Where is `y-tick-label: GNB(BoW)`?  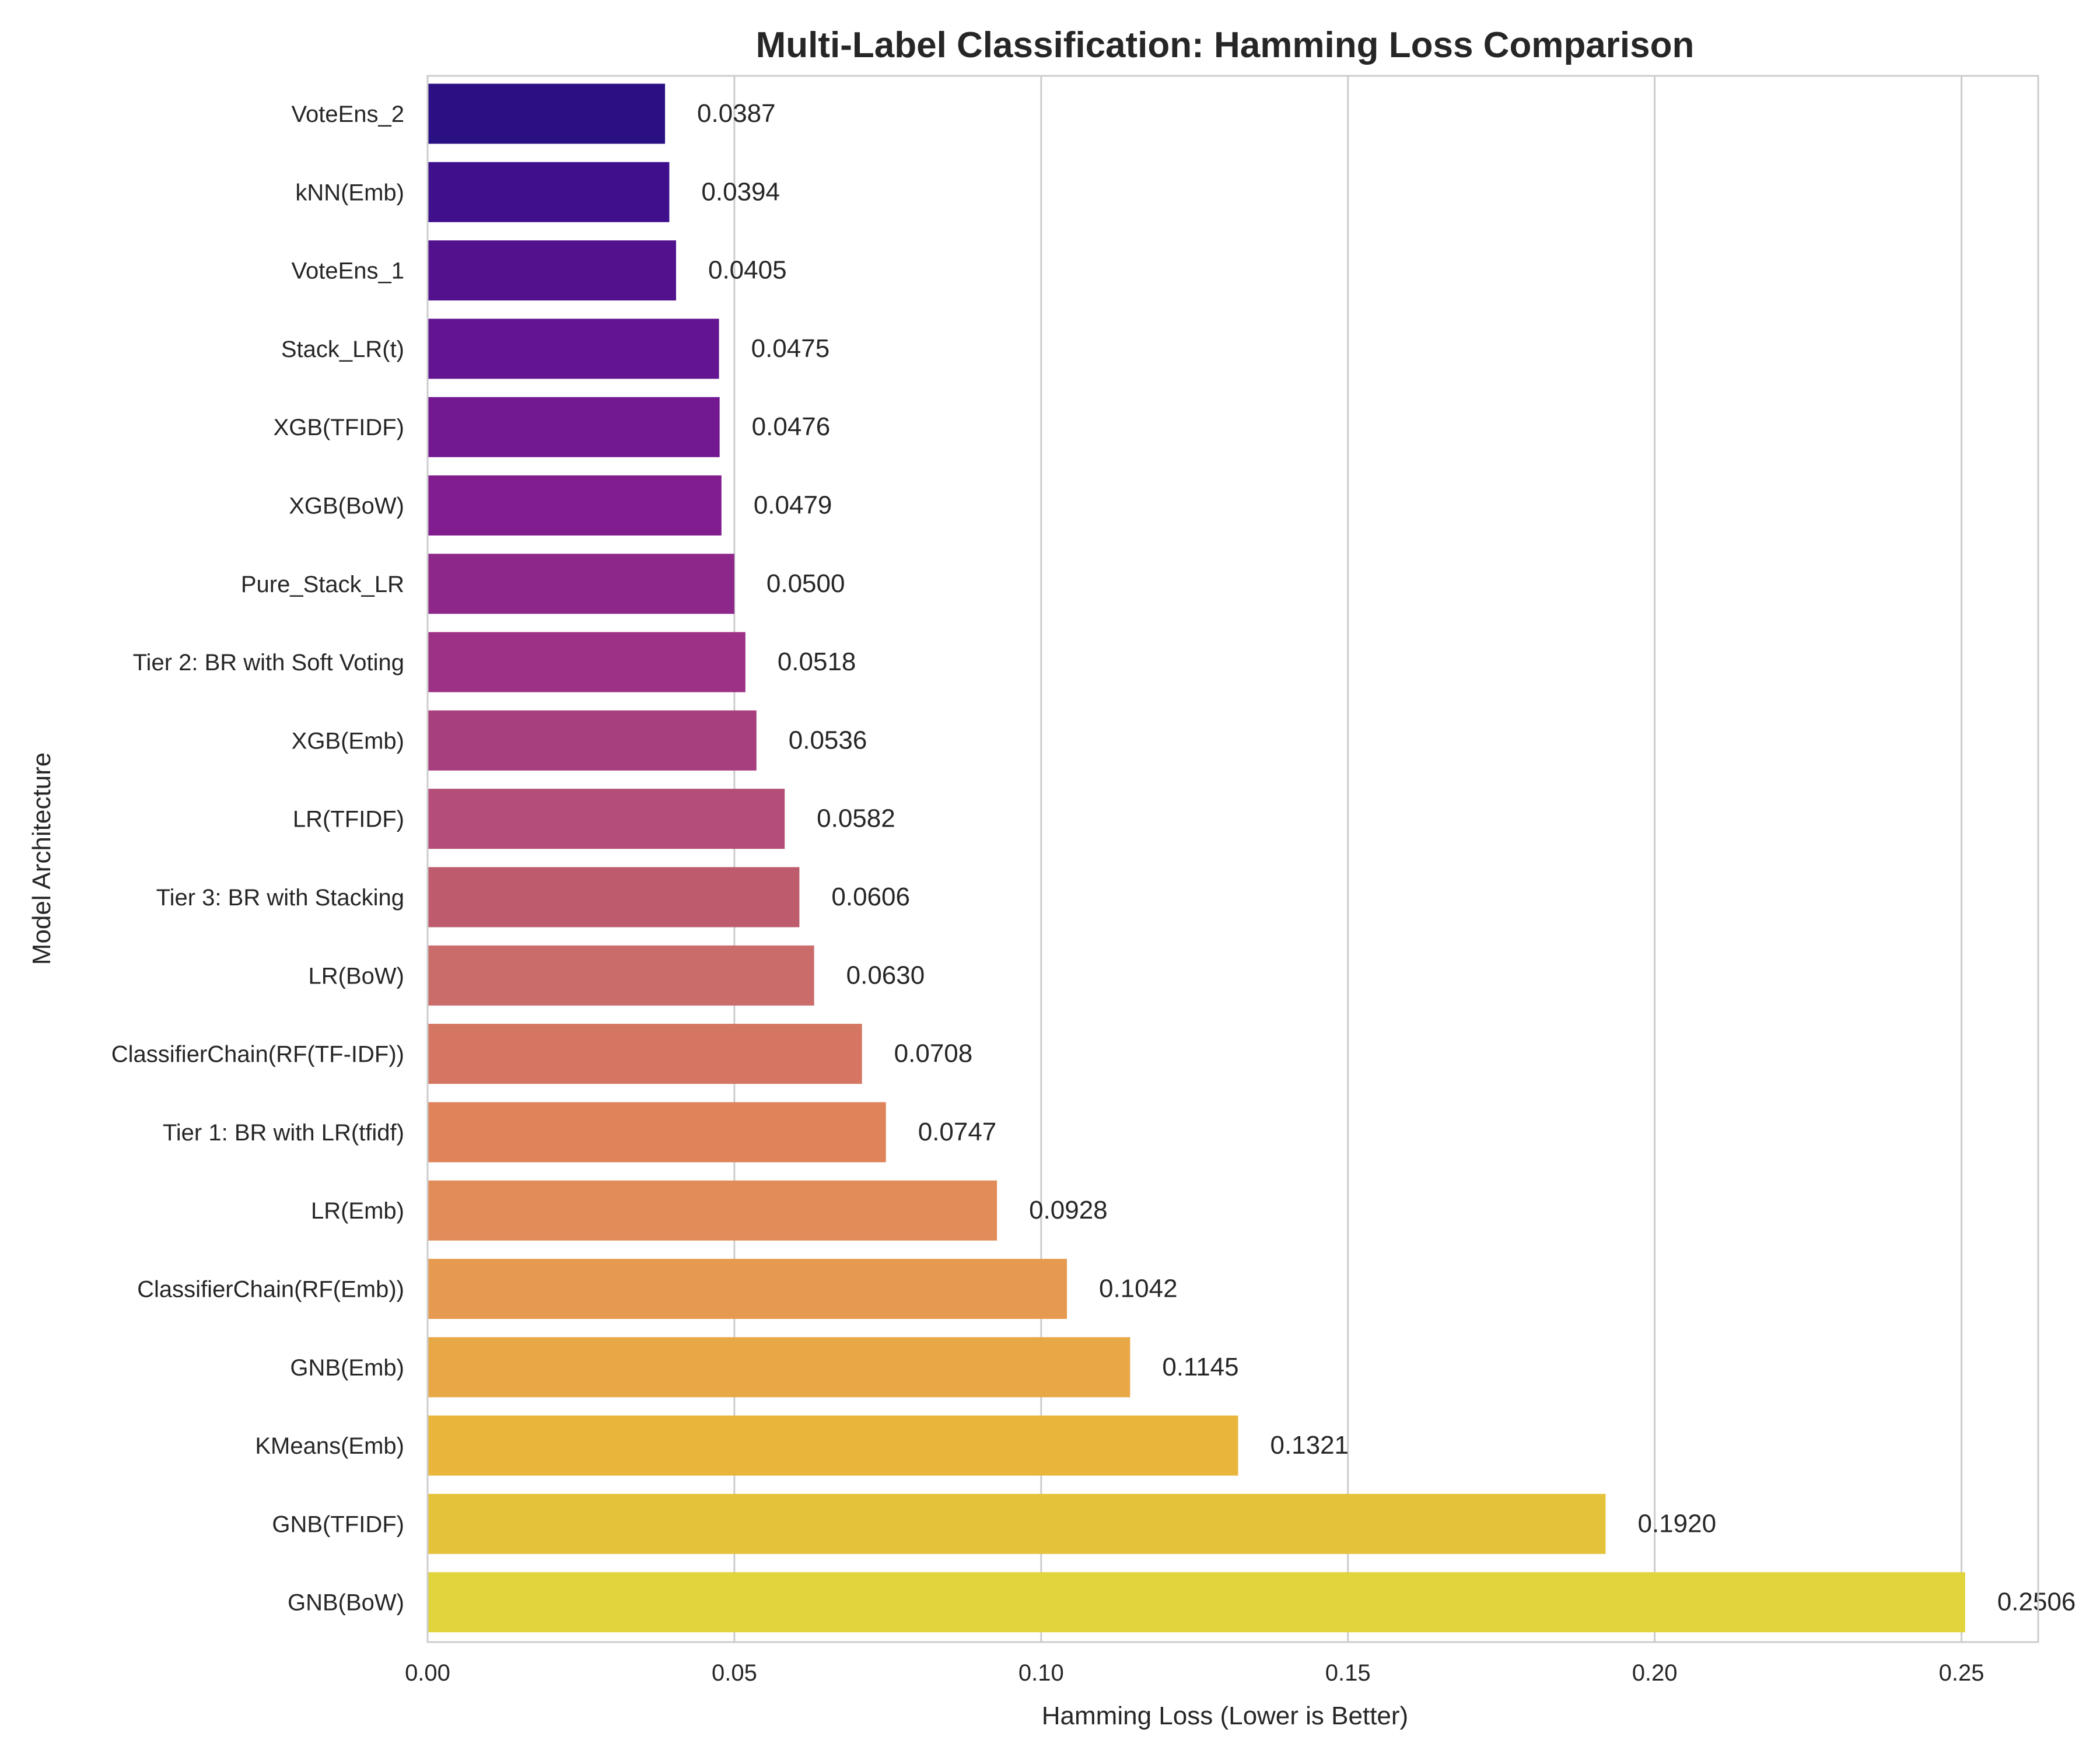 y-tick-label: GNB(BoW) is located at coordinates (346, 1603).